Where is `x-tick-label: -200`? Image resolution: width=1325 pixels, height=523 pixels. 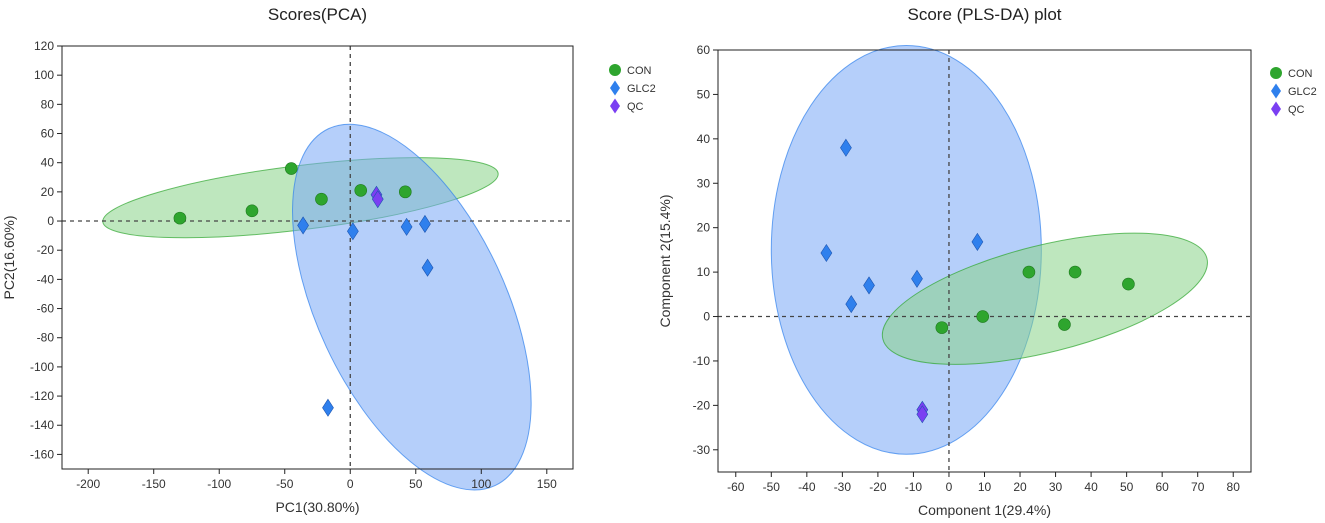
x-tick-label: -200 is located at coordinates (88, 484).